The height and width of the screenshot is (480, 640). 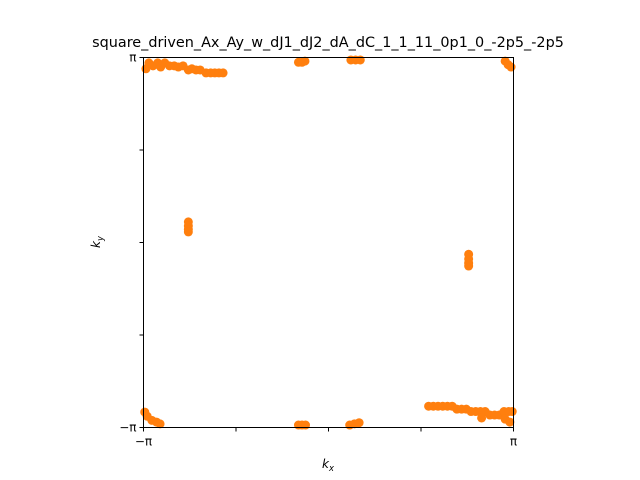 I want to click on x-tick-label: −π, so click(x=143, y=442).